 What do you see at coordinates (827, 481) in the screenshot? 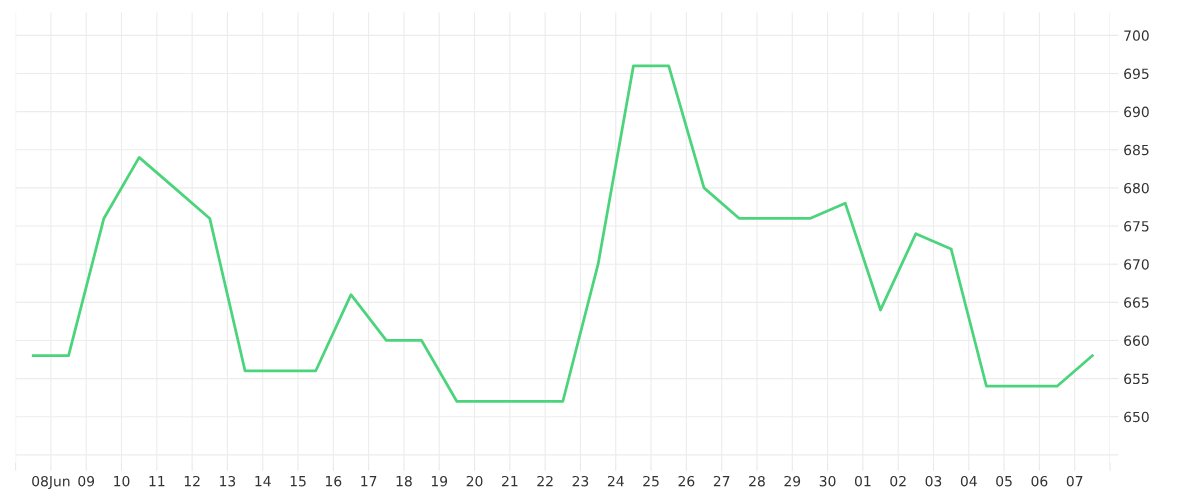
I see `x-tick-label: 30` at bounding box center [827, 481].